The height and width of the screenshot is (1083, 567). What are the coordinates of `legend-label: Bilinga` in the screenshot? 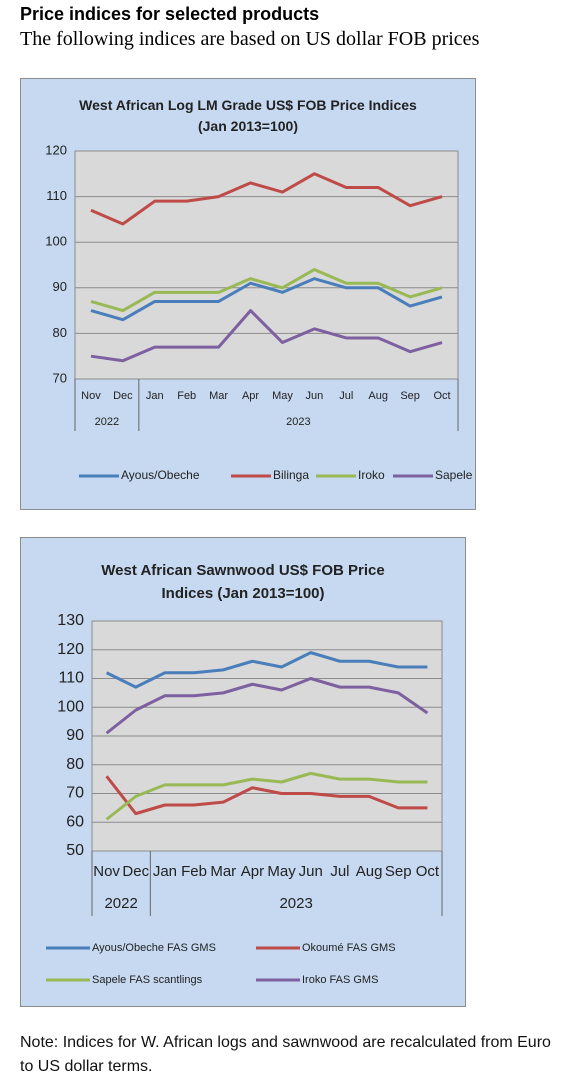 It's located at (291, 475).